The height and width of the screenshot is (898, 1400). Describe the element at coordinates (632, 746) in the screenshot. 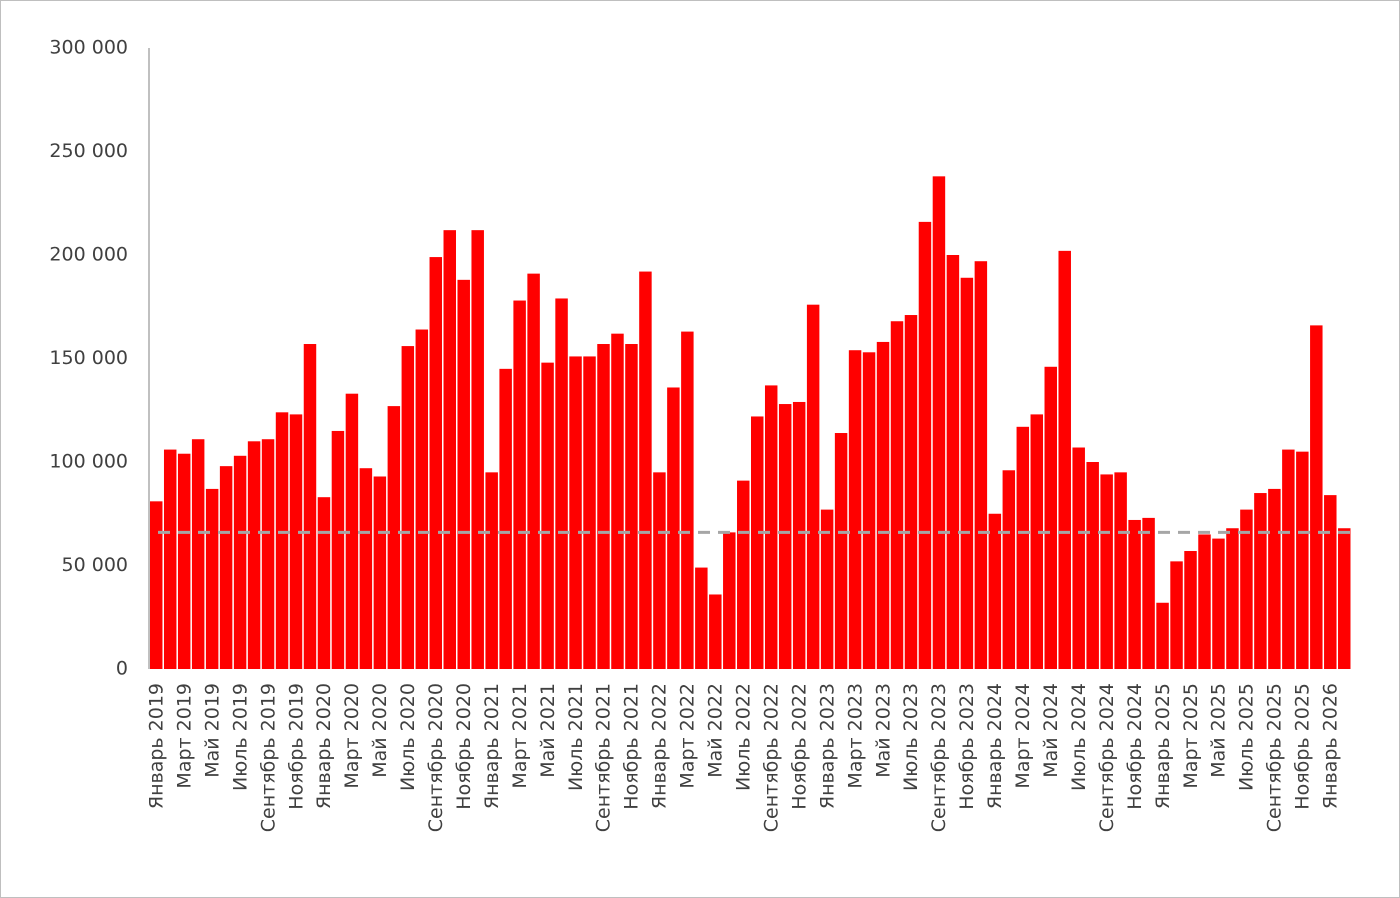

I see `x-tick-label: Ноябрь 2021` at that location.